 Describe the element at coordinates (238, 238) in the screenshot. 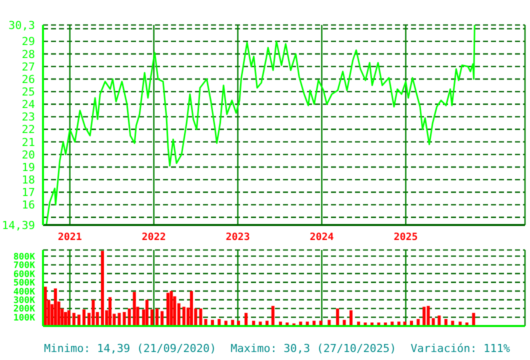

I see `x-tick-label: 2023` at that location.